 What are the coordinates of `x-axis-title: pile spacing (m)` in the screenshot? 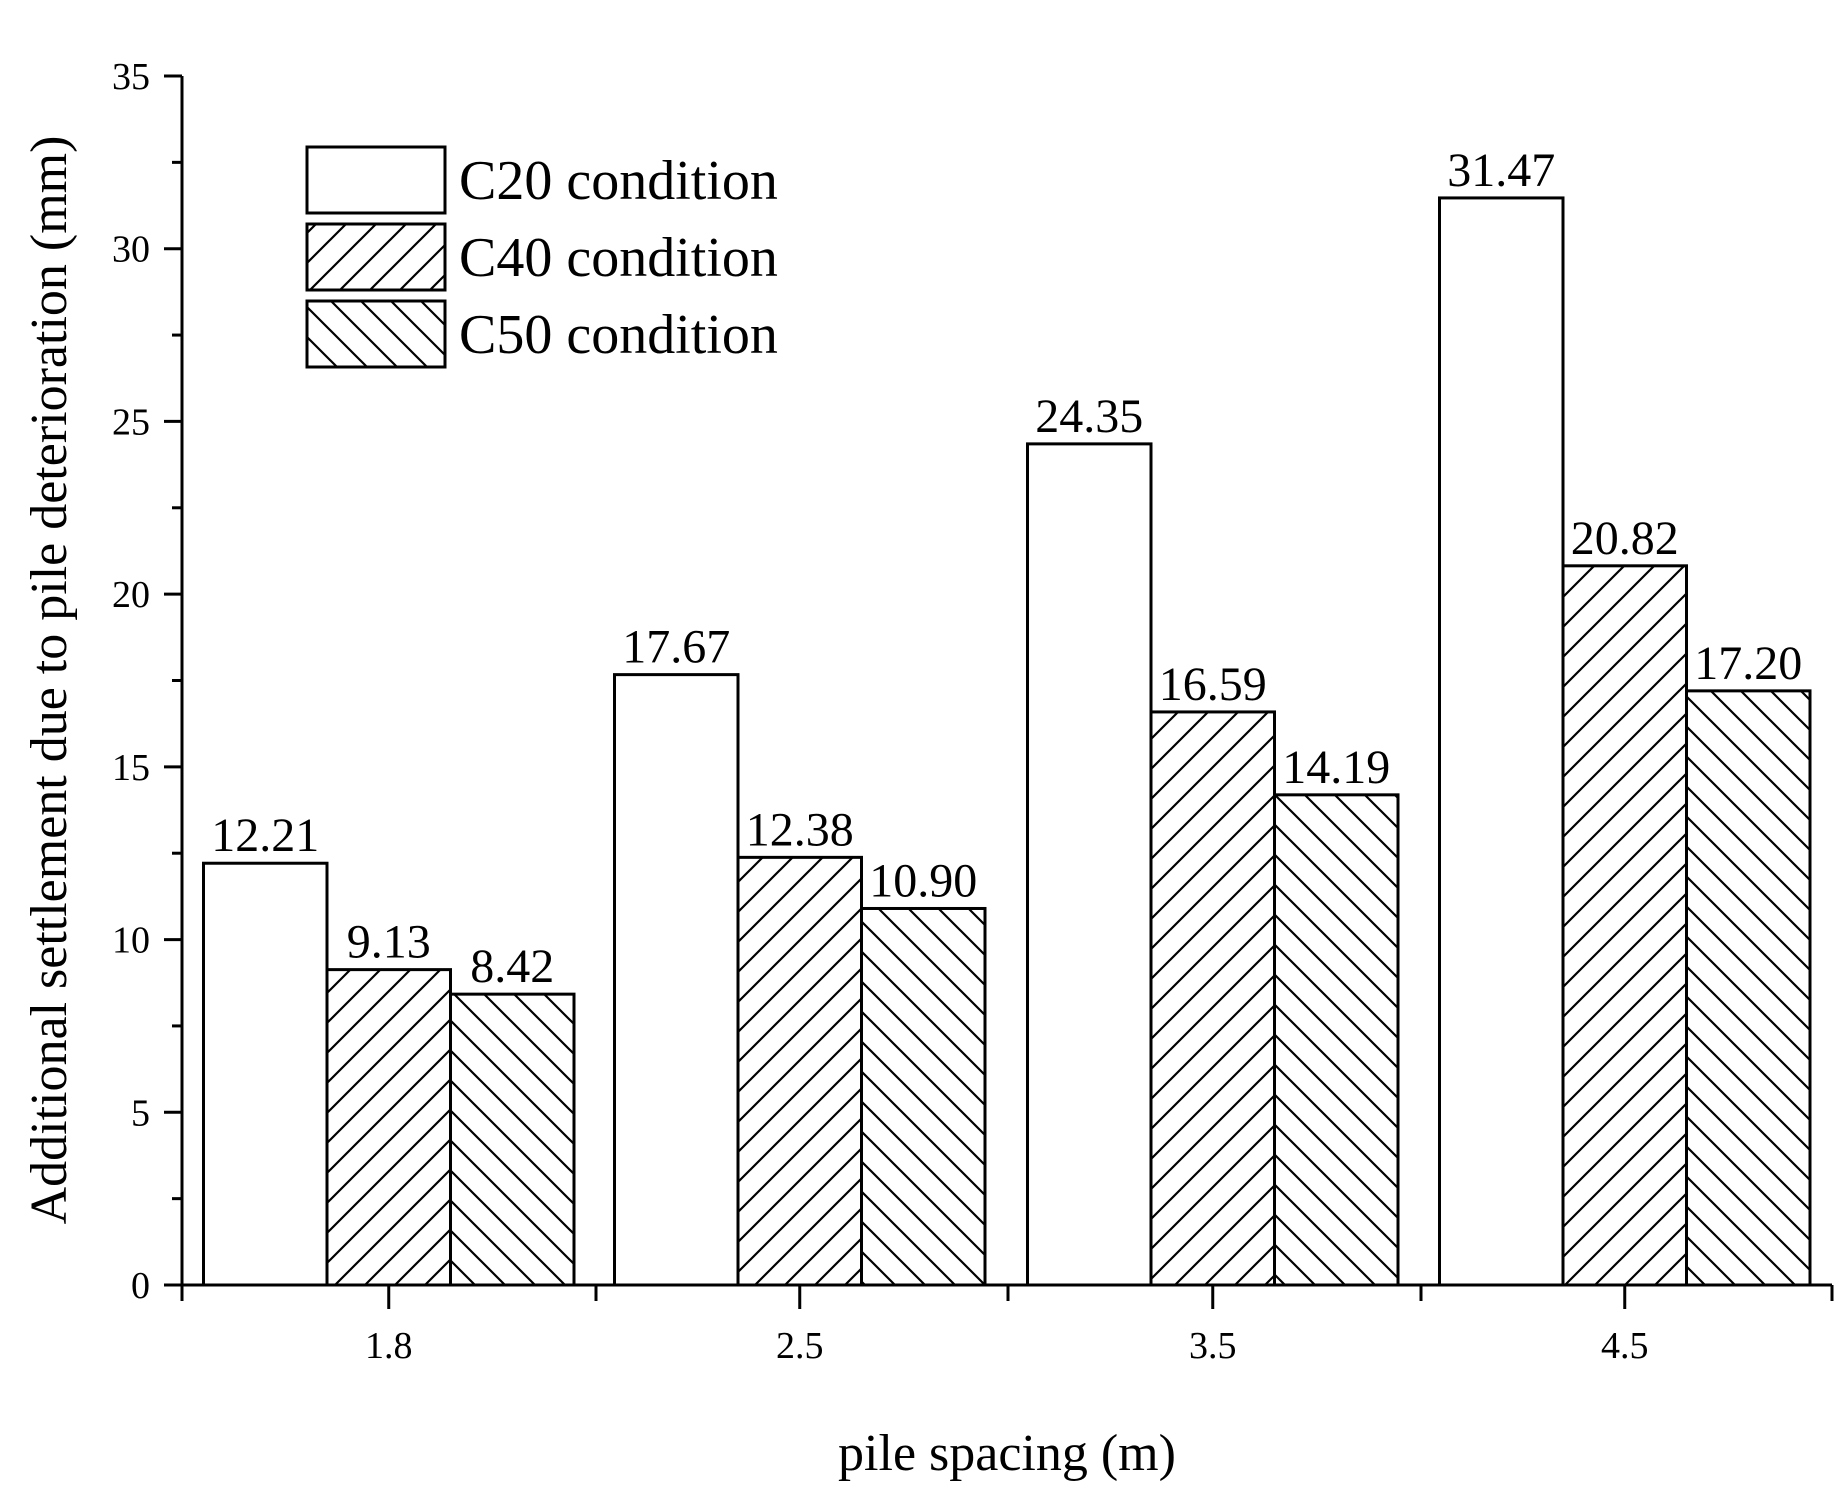 It's located at (1007, 1453).